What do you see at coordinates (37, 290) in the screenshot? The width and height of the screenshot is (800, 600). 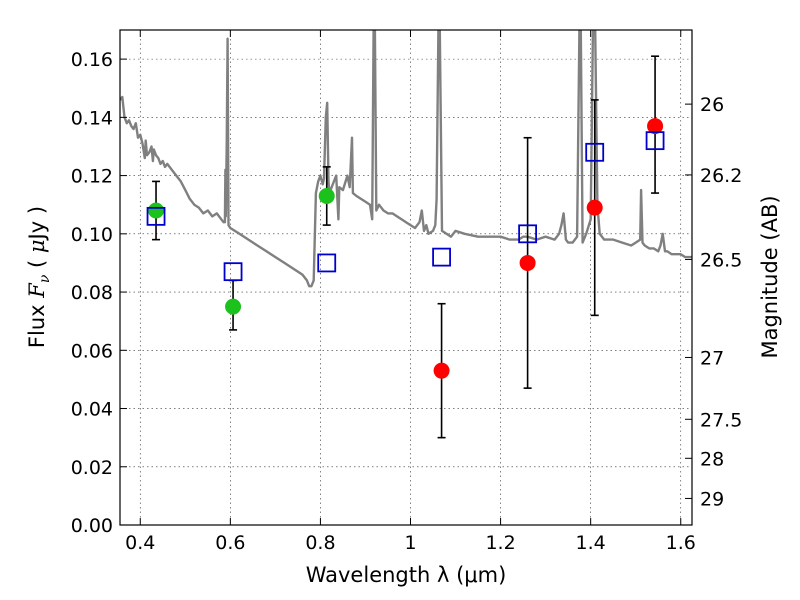 I see `y-axis-label-var: F` at bounding box center [37, 290].